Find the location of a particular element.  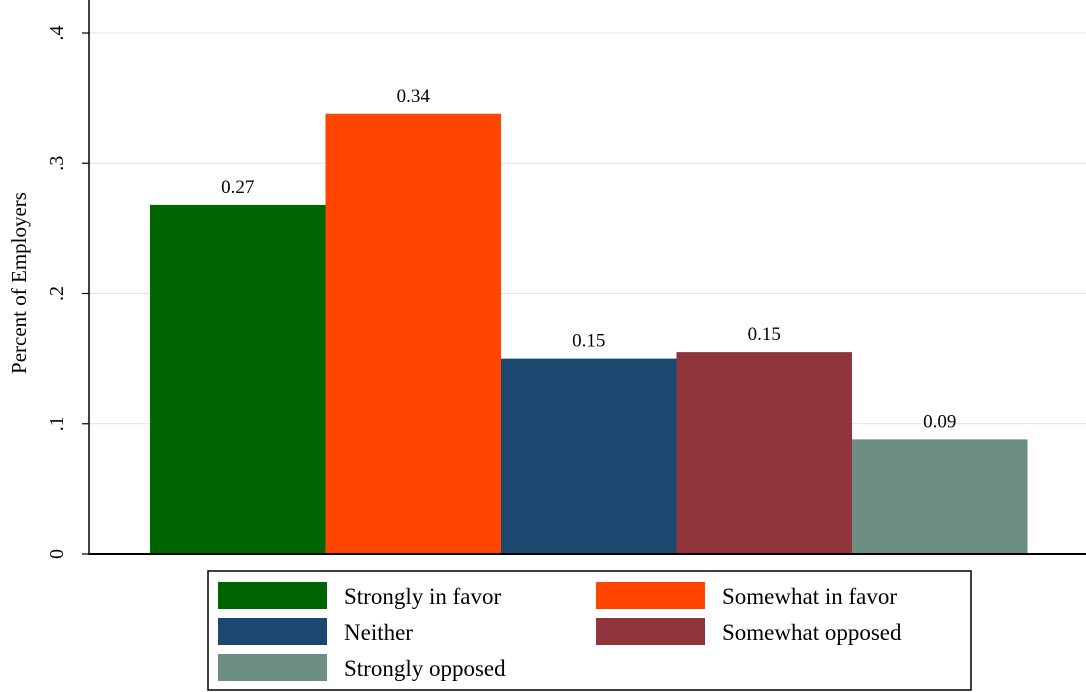

y-tick-label: .3 is located at coordinates (57, 163).